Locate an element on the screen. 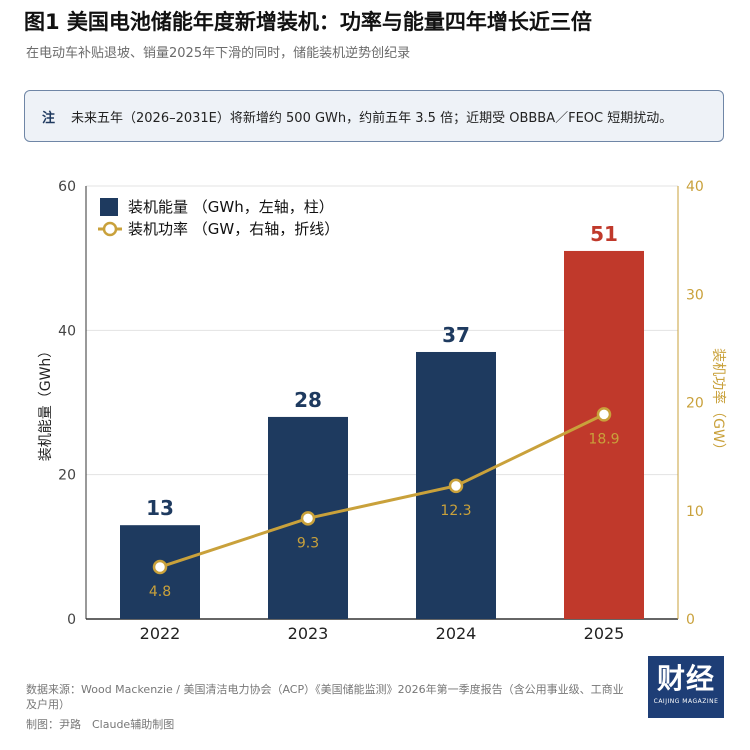  y-tick-label: 40 is located at coordinates (67, 331).